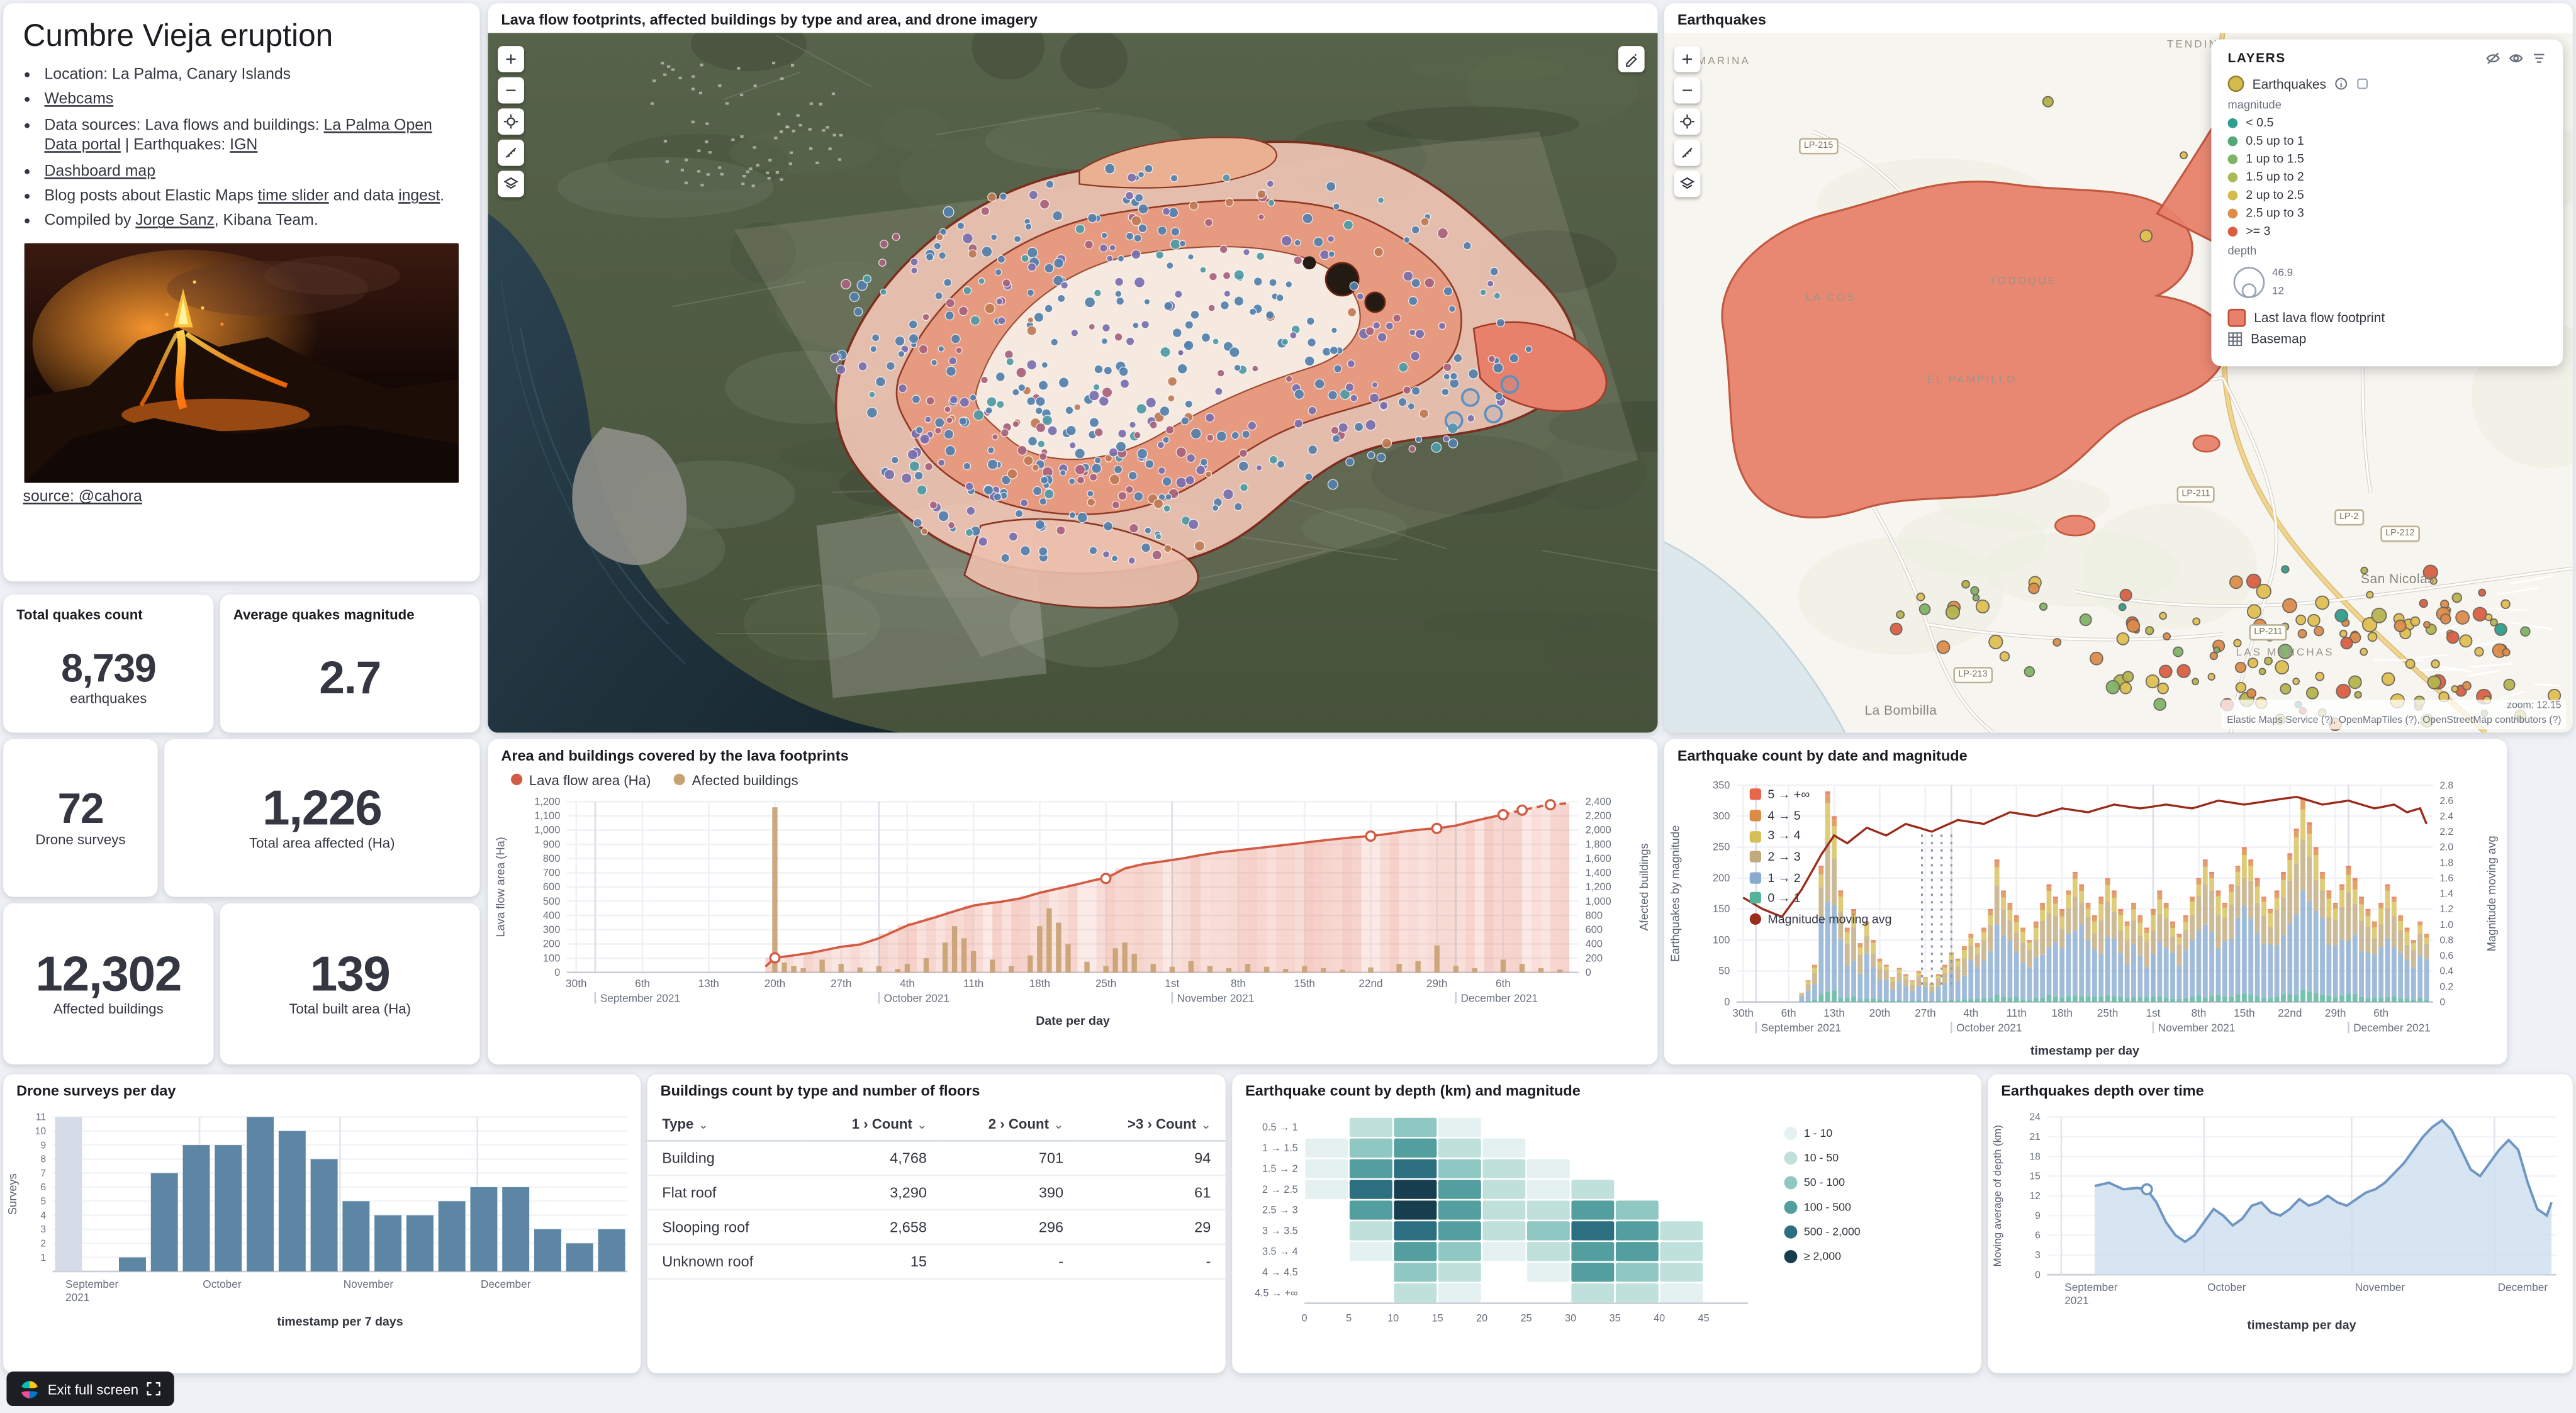  I want to click on metric-value: 8,739, so click(109, 668).